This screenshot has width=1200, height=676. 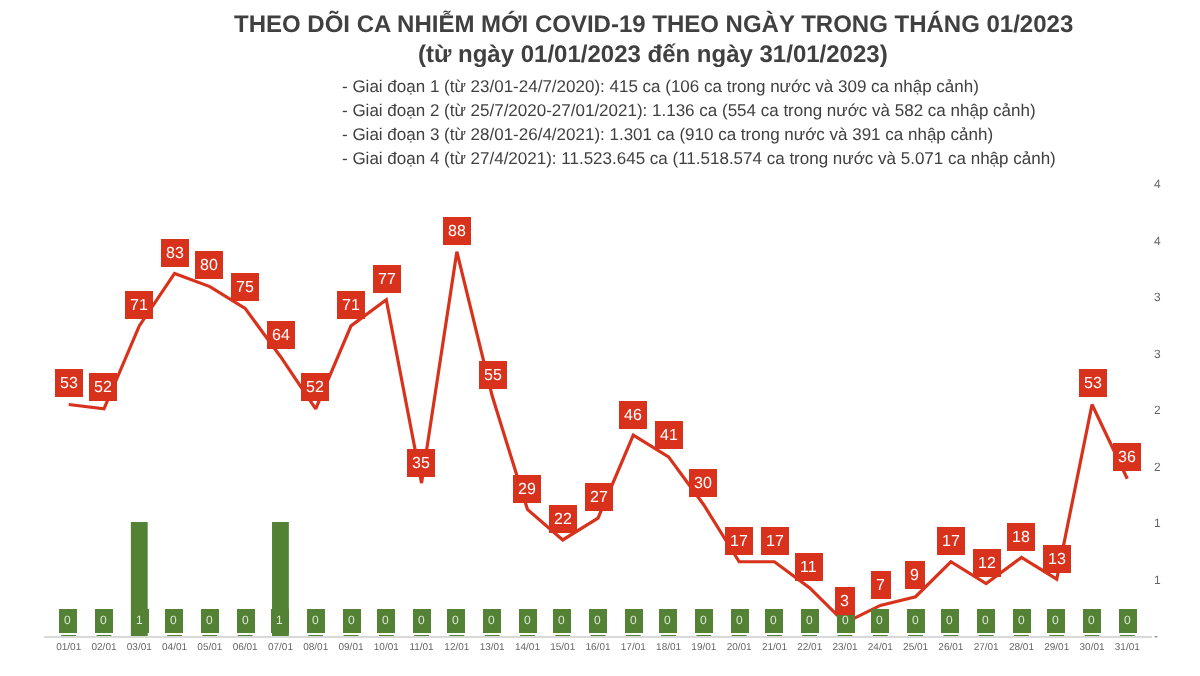 What do you see at coordinates (881, 585) in the screenshot?
I see `data-label: 7` at bounding box center [881, 585].